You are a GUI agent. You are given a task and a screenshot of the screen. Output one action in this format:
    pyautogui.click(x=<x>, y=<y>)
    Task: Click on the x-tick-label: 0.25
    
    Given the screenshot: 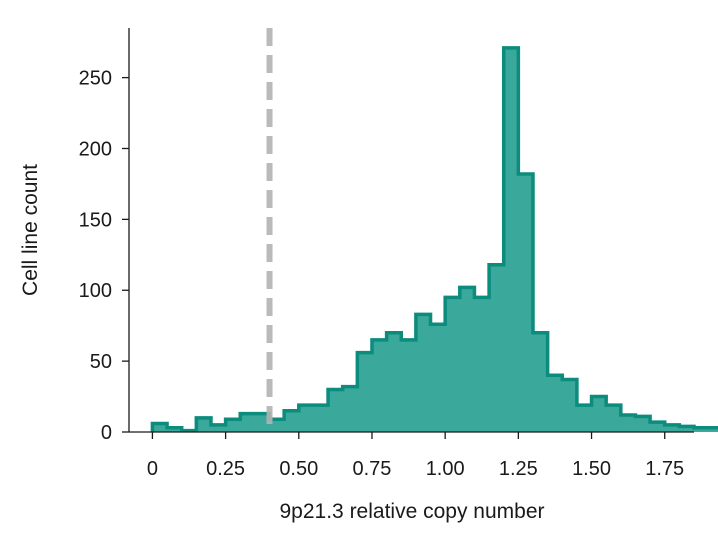 What is the action you would take?
    pyautogui.click(x=225, y=469)
    